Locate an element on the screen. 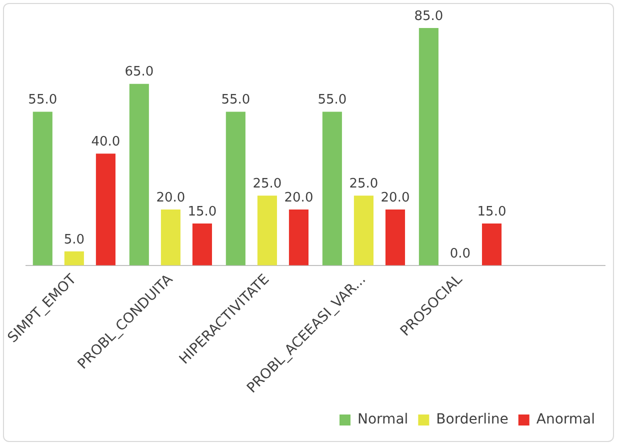  data-label: 5.0 is located at coordinates (74, 240).